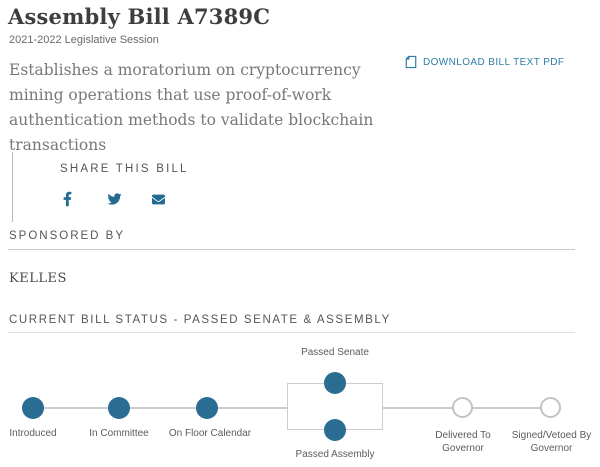 The height and width of the screenshot is (467, 600). I want to click on timeline-label-passed-senate: Passed Senate, so click(335, 352).